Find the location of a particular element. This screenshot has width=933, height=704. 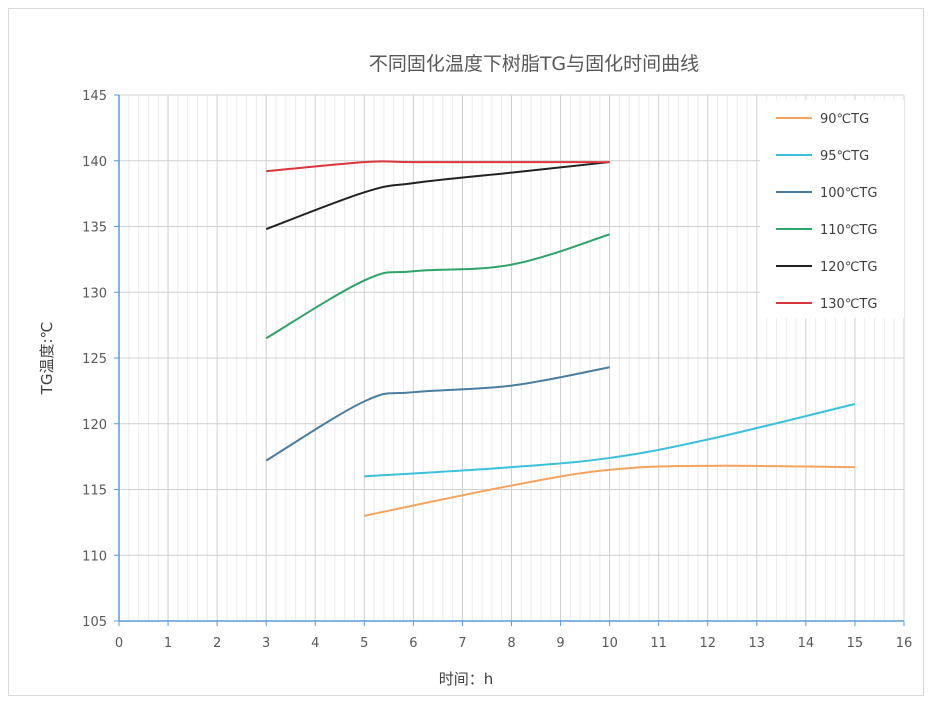

x-tick-labels: 0 1 2 3 4 5 6 7 8 9 10 11 12 13 14 15 16 is located at coordinates (513, 643).